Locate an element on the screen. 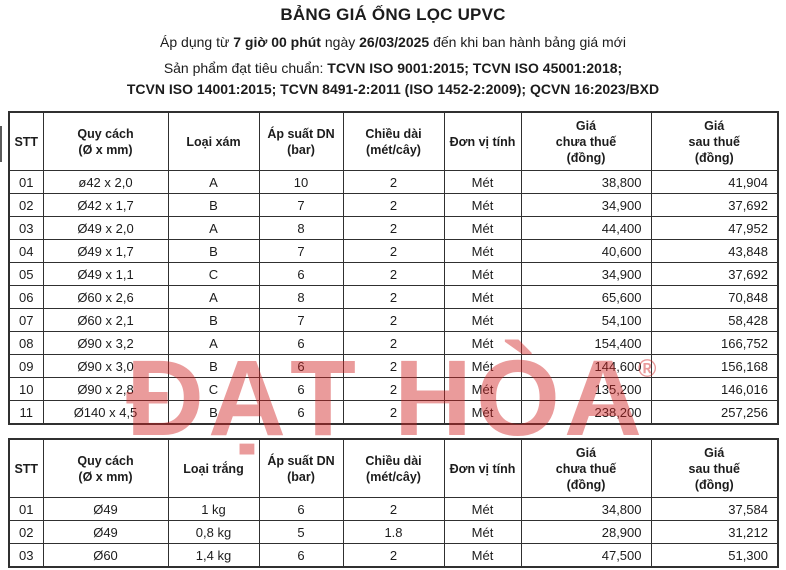 The image size is (786, 570). table-row: 04 Ø49 x 1,7 B 7 2 Mét 40,600 43,848 is located at coordinates (393, 251).